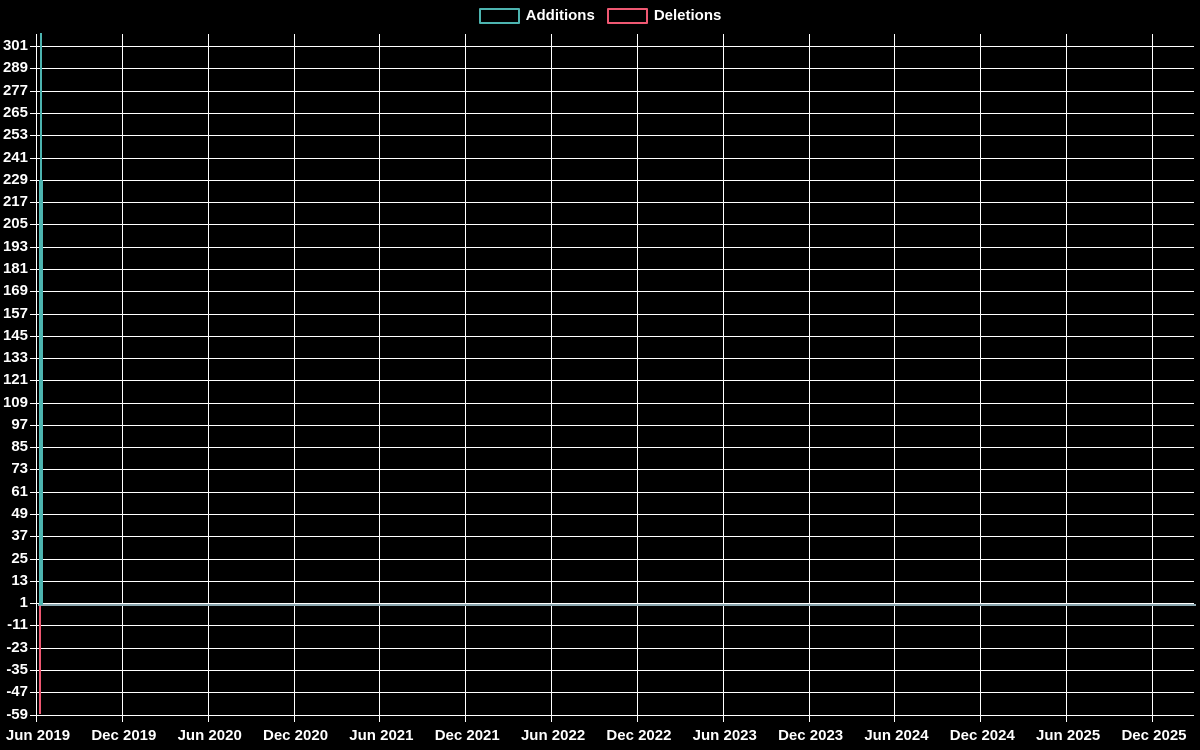 The image size is (1200, 750). What do you see at coordinates (15, 358) in the screenshot?
I see `y-axis-tick-label: 133` at bounding box center [15, 358].